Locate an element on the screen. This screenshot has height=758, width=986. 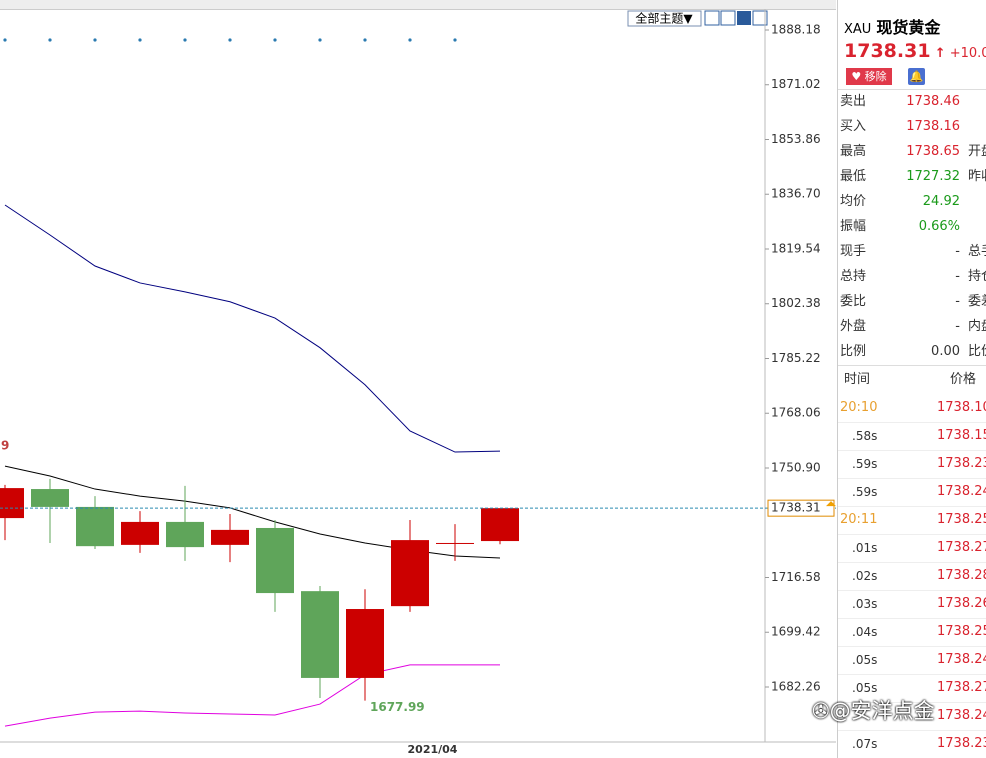
y-tick-label: 1750.90 is located at coordinates (796, 467).